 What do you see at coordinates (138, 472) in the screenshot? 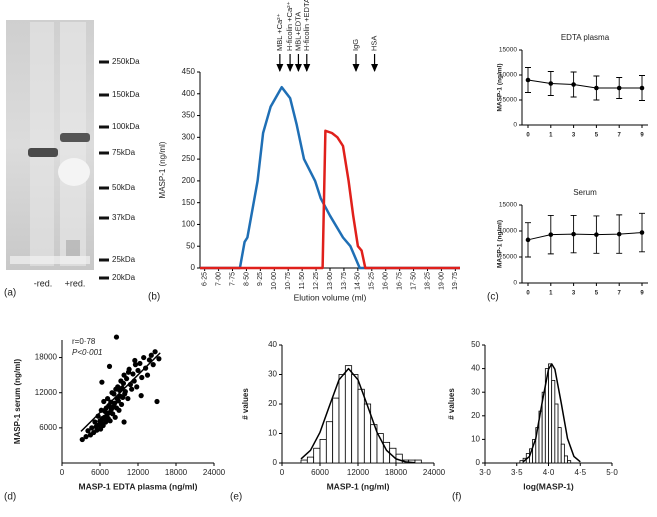
I see `x-tick-label: 12000` at bounding box center [138, 472].